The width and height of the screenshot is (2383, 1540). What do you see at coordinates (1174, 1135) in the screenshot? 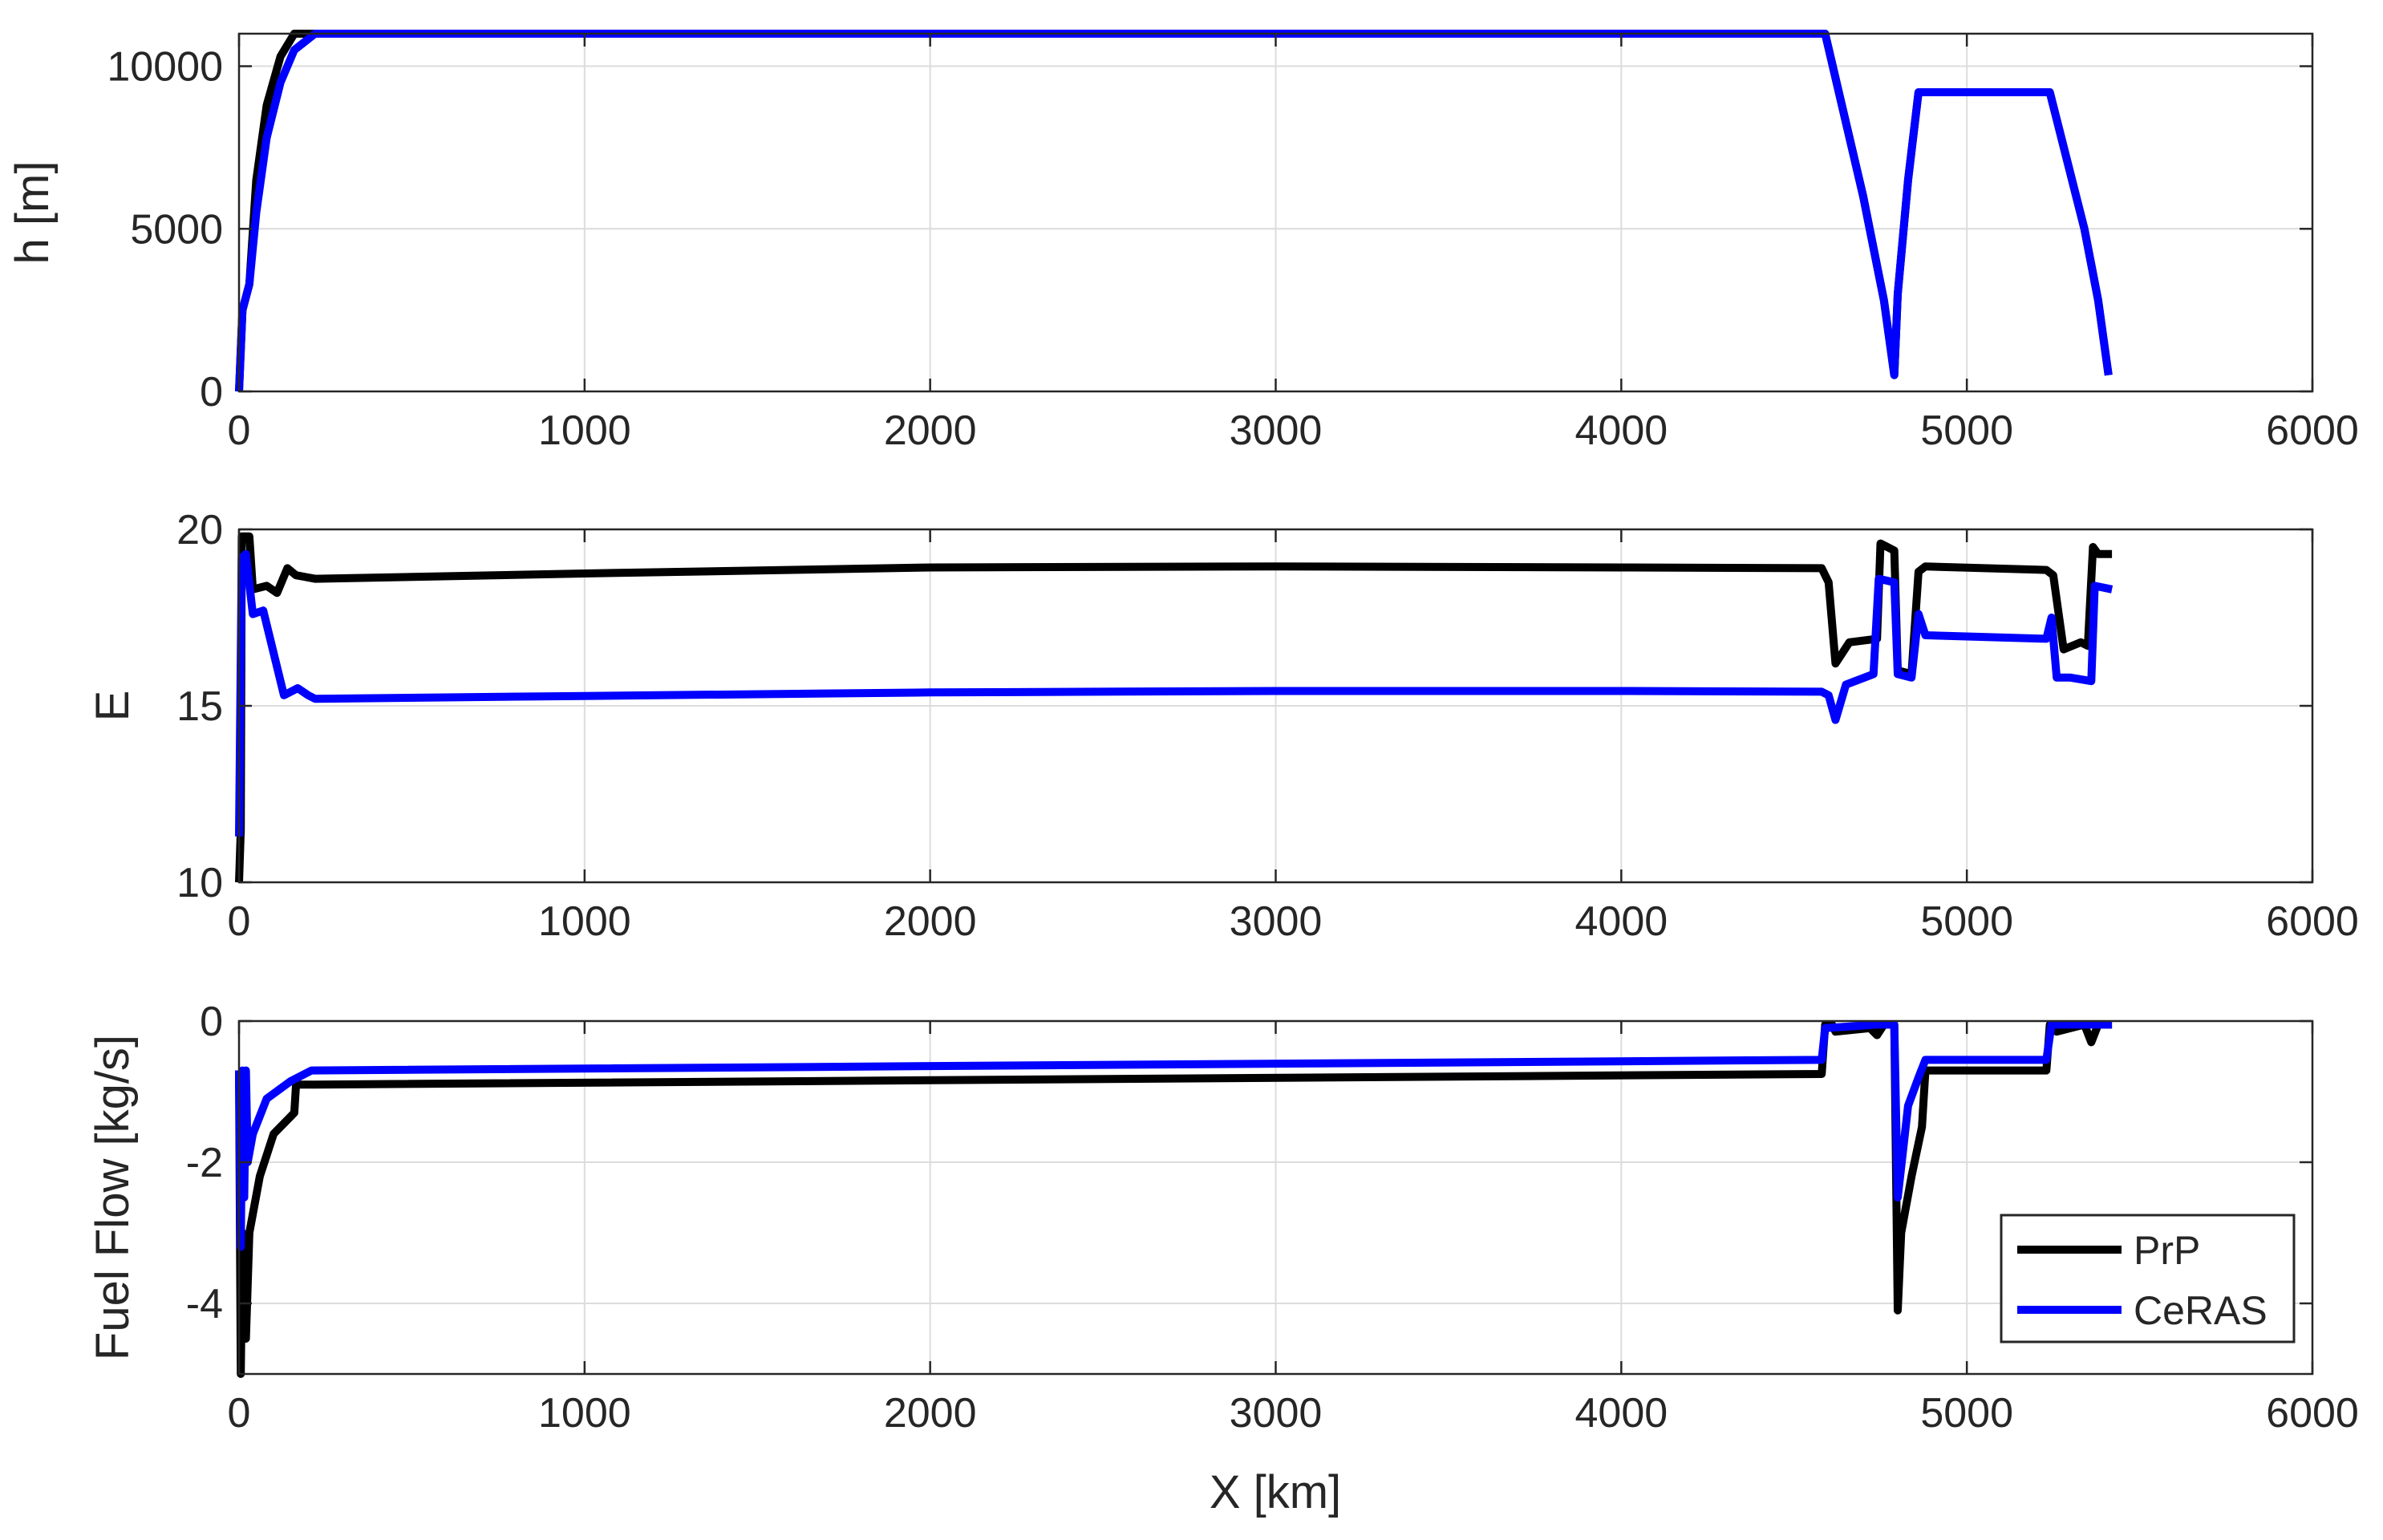
I see `fuel-flow-series-ceras` at bounding box center [1174, 1135].